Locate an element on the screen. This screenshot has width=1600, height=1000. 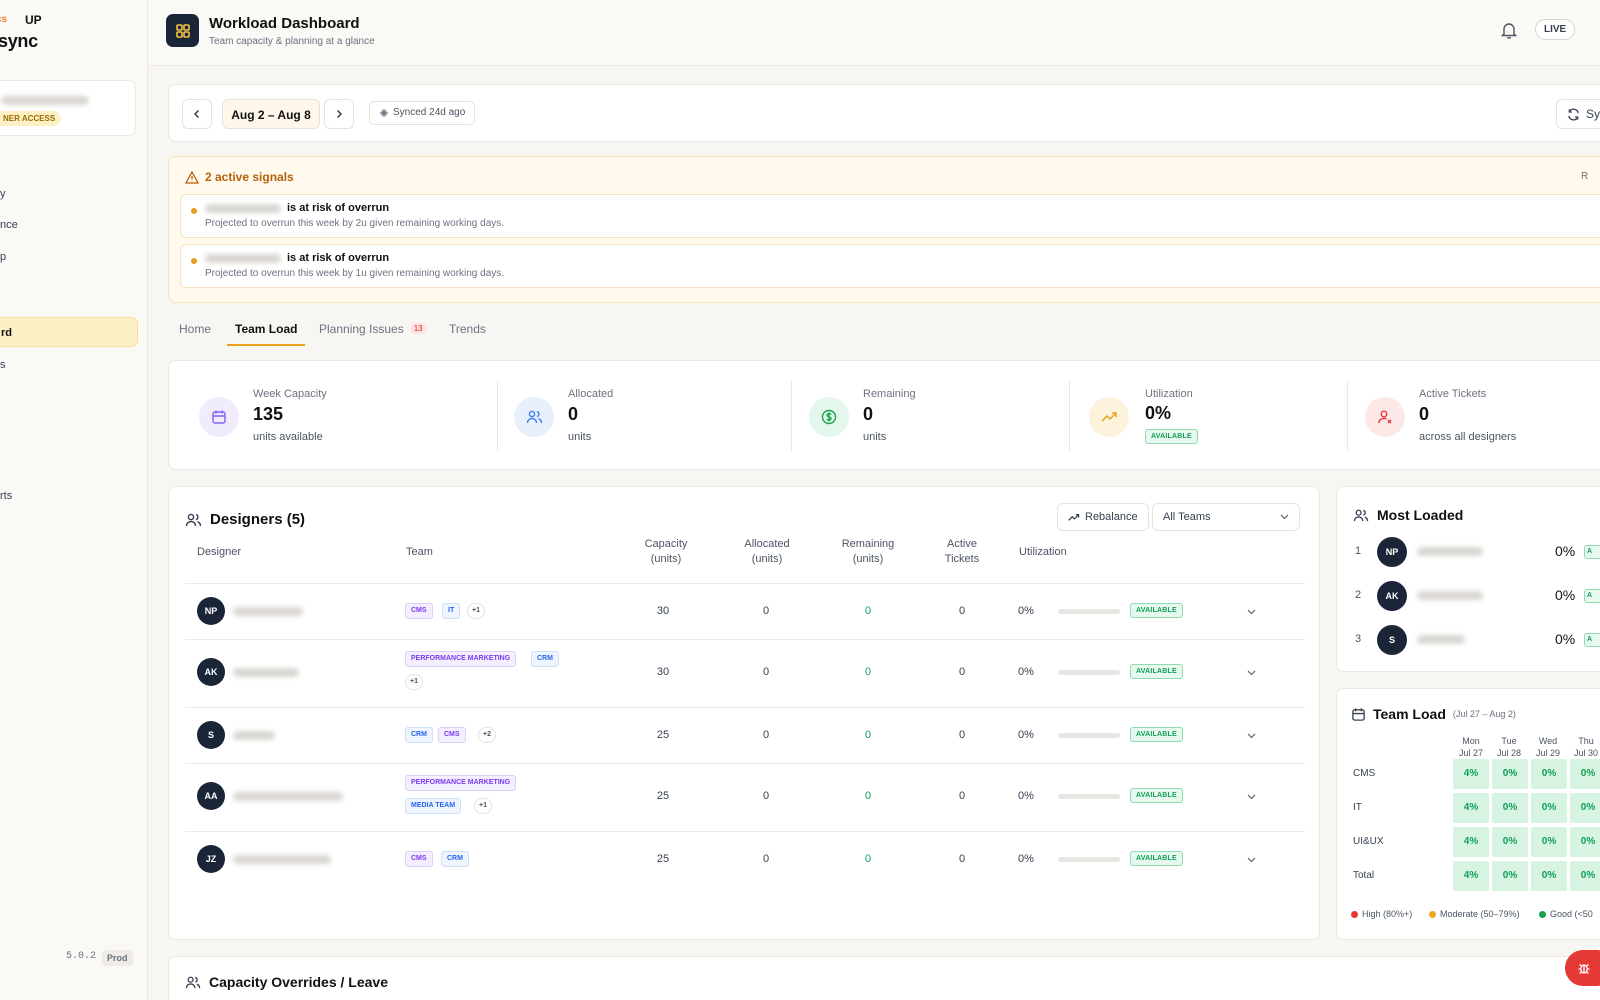
sidebar-item-3: p is located at coordinates (3, 257).